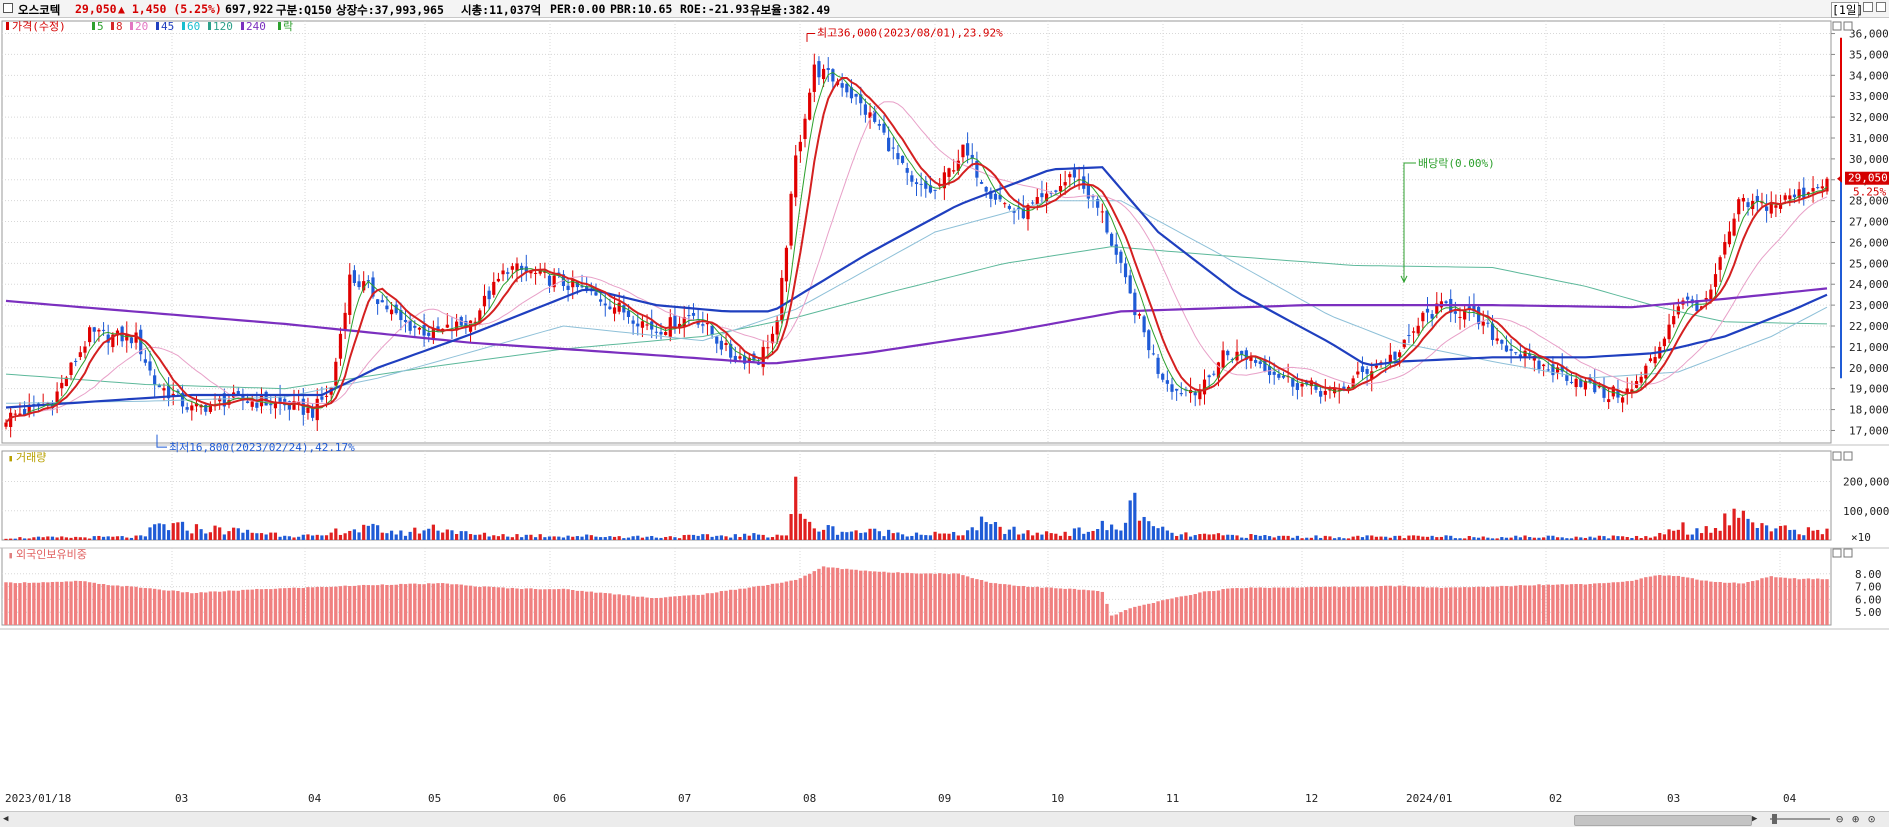 This screenshot has width=1889, height=827. Describe the element at coordinates (1840, 819) in the screenshot. I see `zoom-out-icon: ⊖` at that location.